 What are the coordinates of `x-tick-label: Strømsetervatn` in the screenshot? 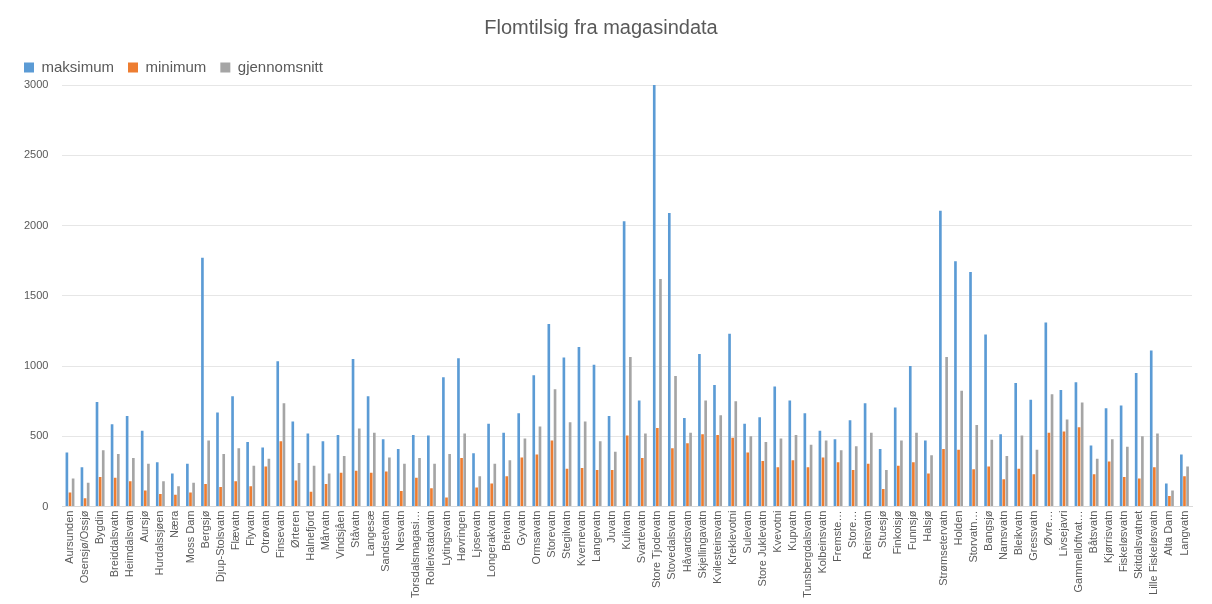 It's located at (942, 548).